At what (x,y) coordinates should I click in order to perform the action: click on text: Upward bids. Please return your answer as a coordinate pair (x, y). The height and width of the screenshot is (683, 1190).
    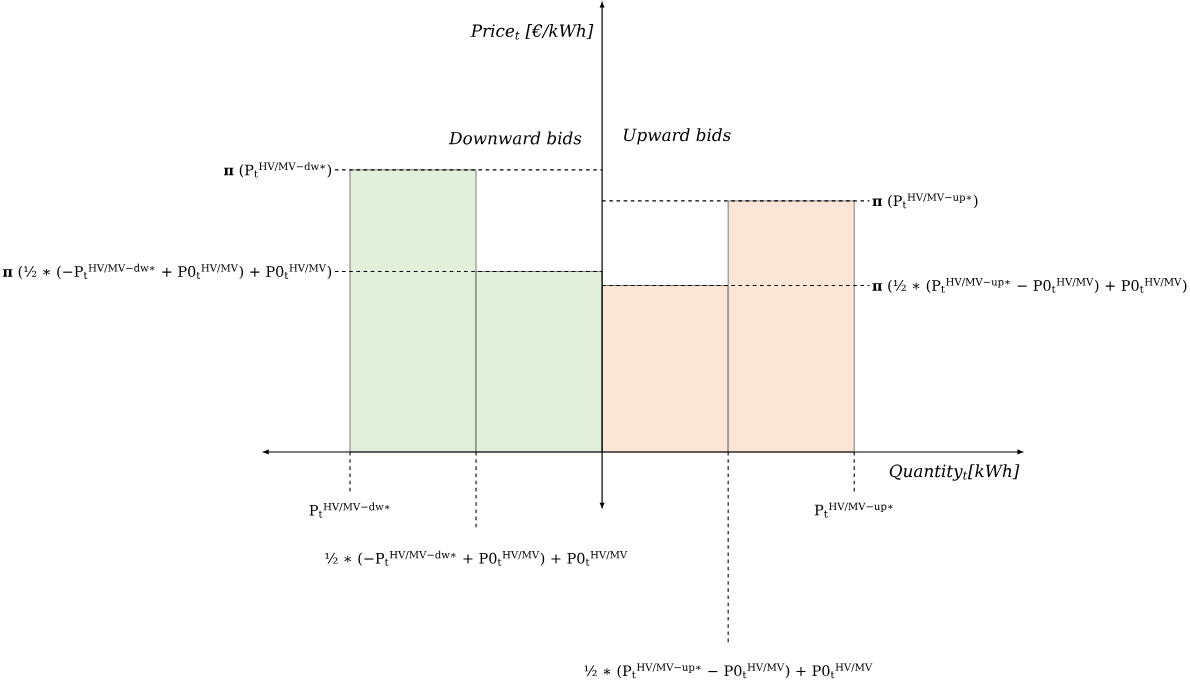
    Looking at the image, I should click on (677, 136).